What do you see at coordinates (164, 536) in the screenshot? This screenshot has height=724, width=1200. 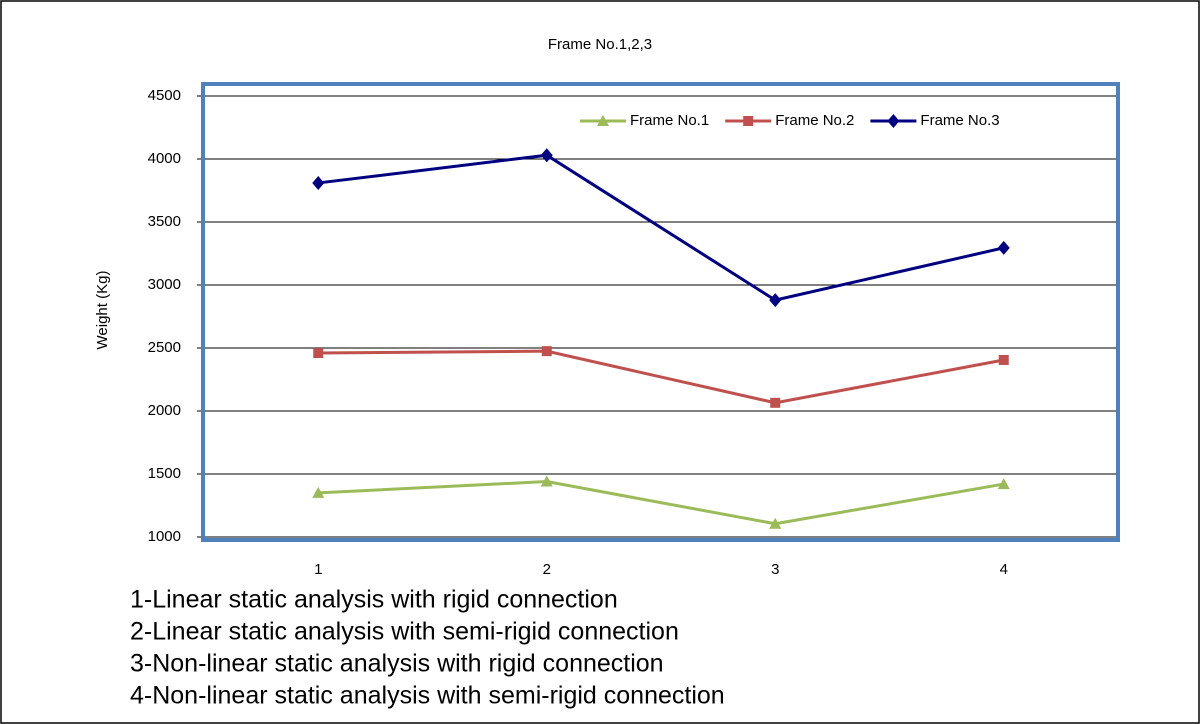 I see `y-tick-label: 1000` at bounding box center [164, 536].